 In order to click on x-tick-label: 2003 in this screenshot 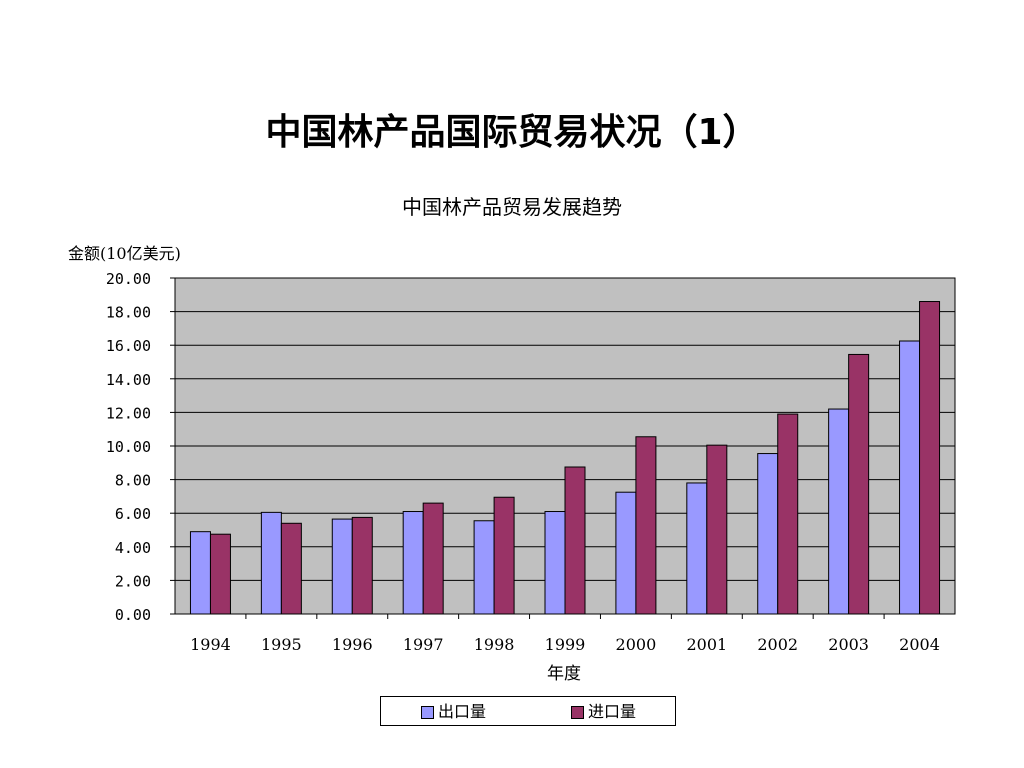, I will do `click(848, 644)`.